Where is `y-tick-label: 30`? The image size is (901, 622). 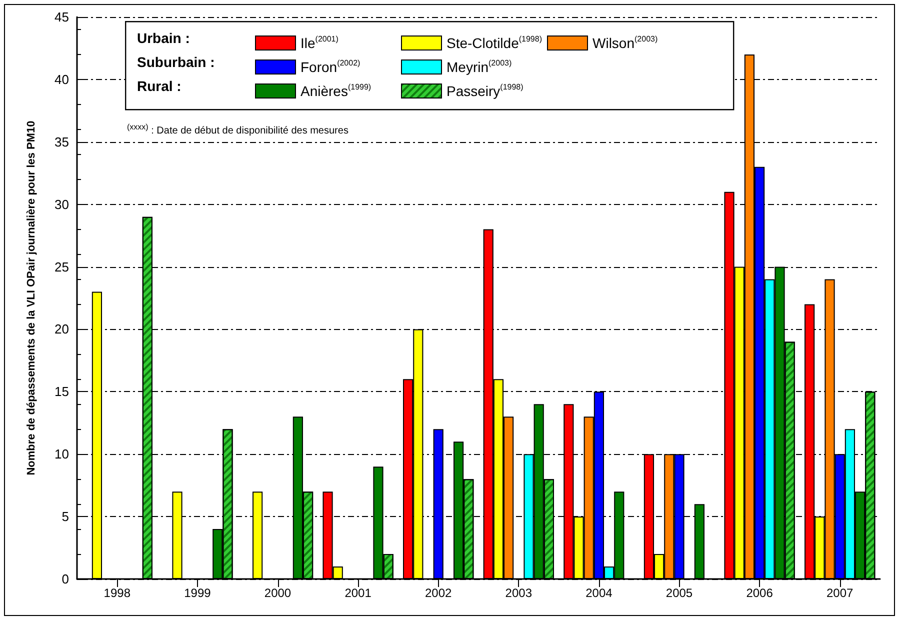
y-tick-label: 30 is located at coordinates (61, 204).